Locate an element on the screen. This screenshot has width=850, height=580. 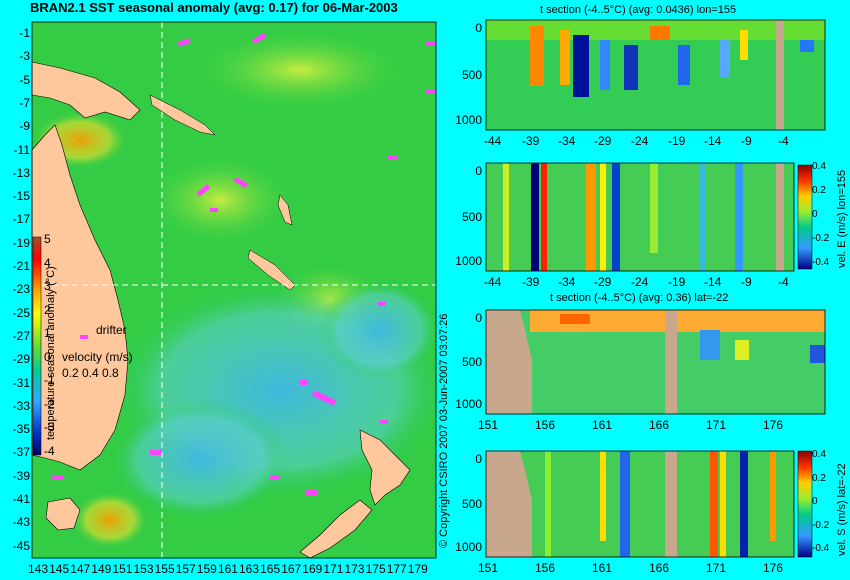
lat-tick-label: -23 is located at coordinates (21, 289).